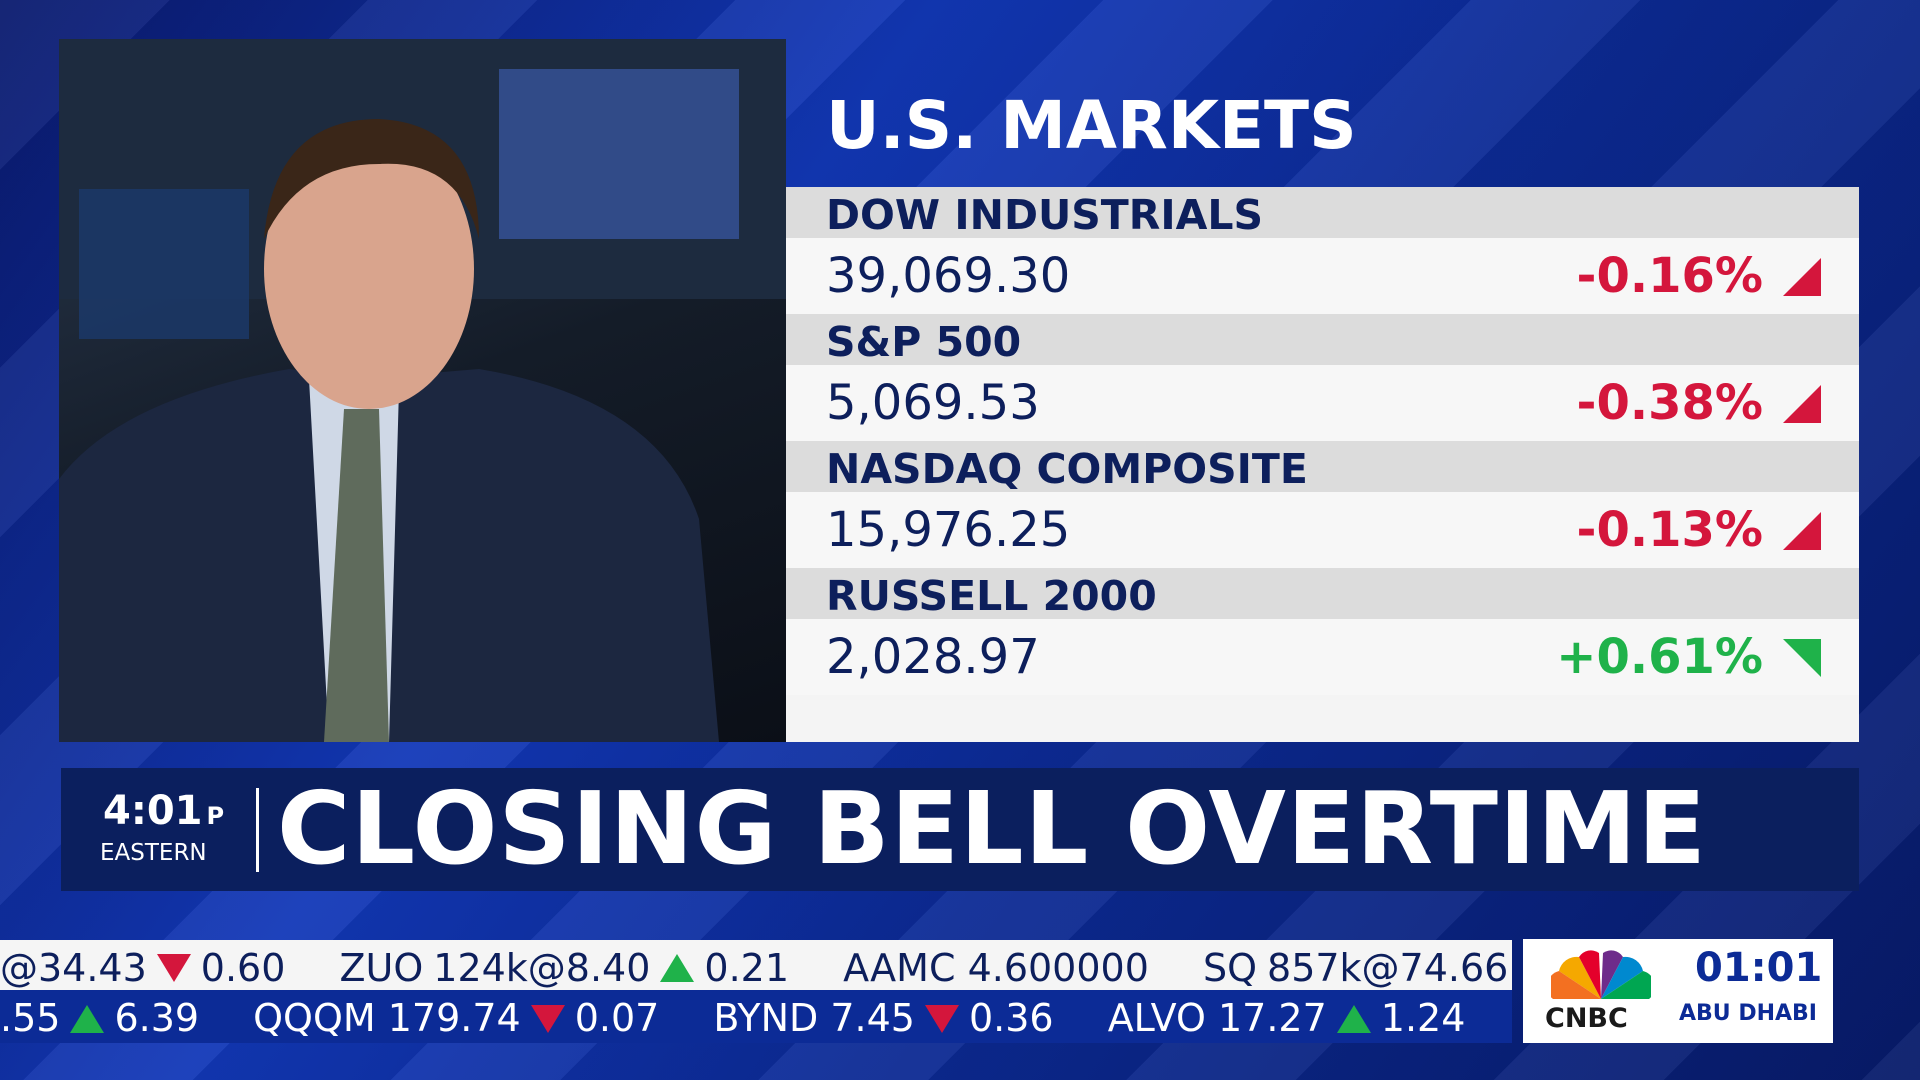 This screenshot has width=1920, height=1080. What do you see at coordinates (1322, 657) in the screenshot?
I see `row-value-bg: 2,028.97 +0.61%` at bounding box center [1322, 657].